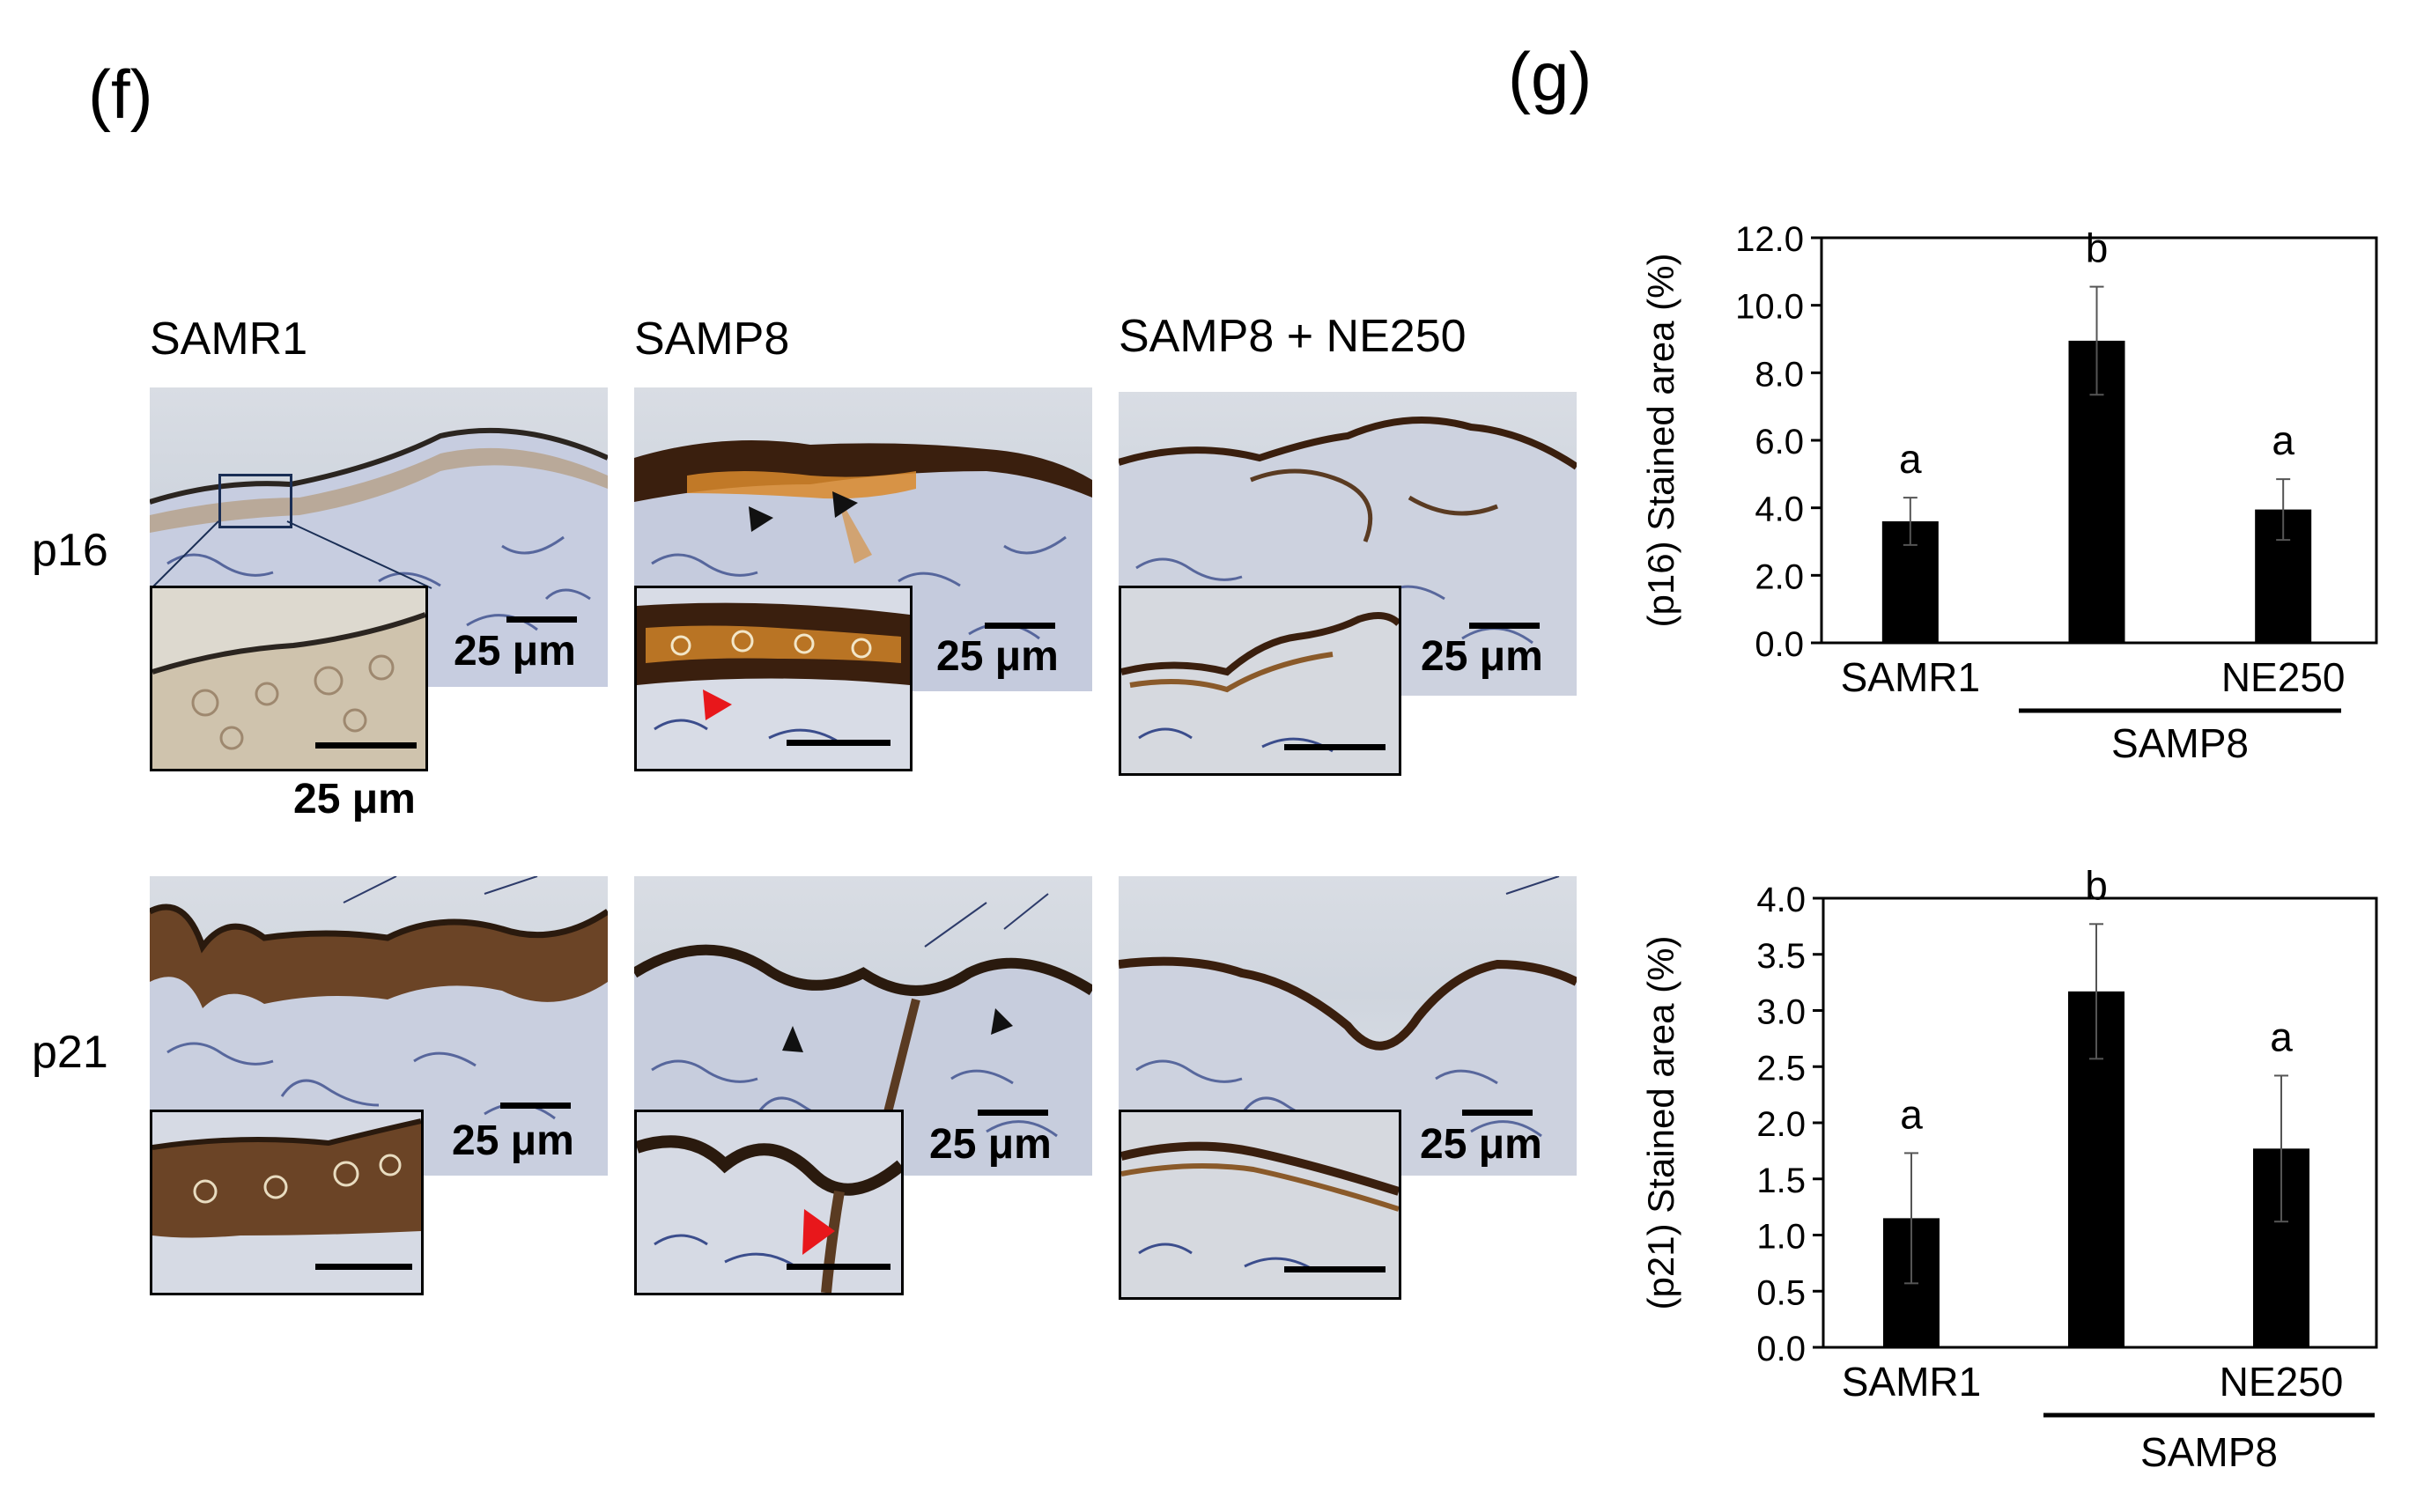 The height and width of the screenshot is (1512, 2409). Describe the element at coordinates (1769, 239) in the screenshot. I see `y-tick-label: 12.0` at that location.